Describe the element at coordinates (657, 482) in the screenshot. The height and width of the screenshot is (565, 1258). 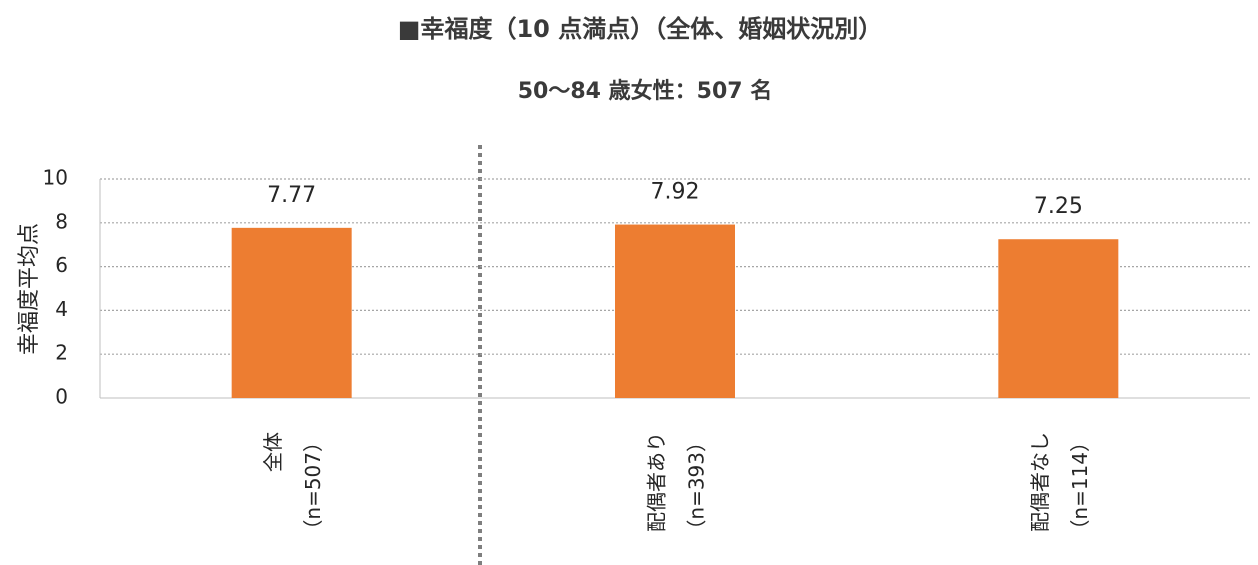
I see `x-tick-label: 配偶者あり` at that location.